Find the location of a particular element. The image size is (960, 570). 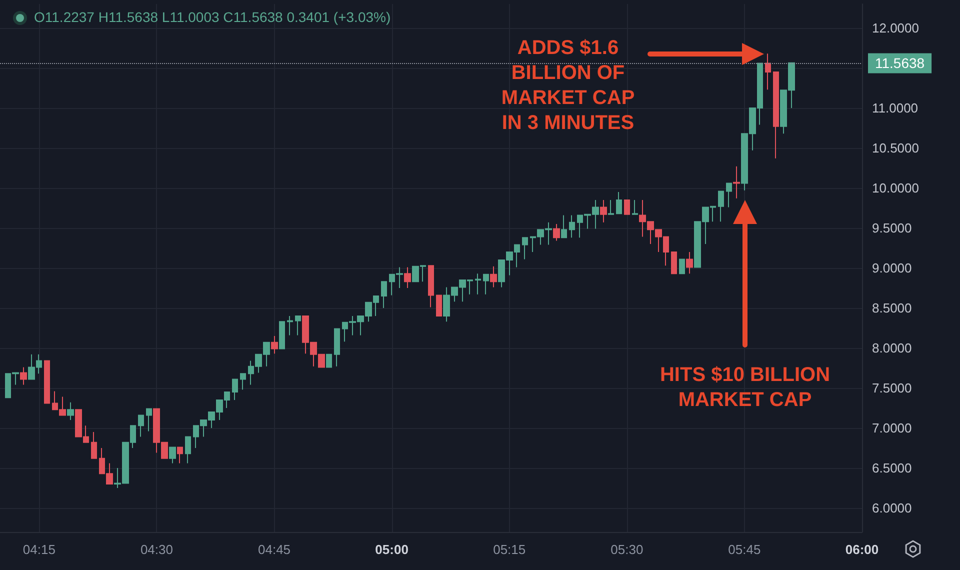

x-tick-label: 05:15 is located at coordinates (509, 549).